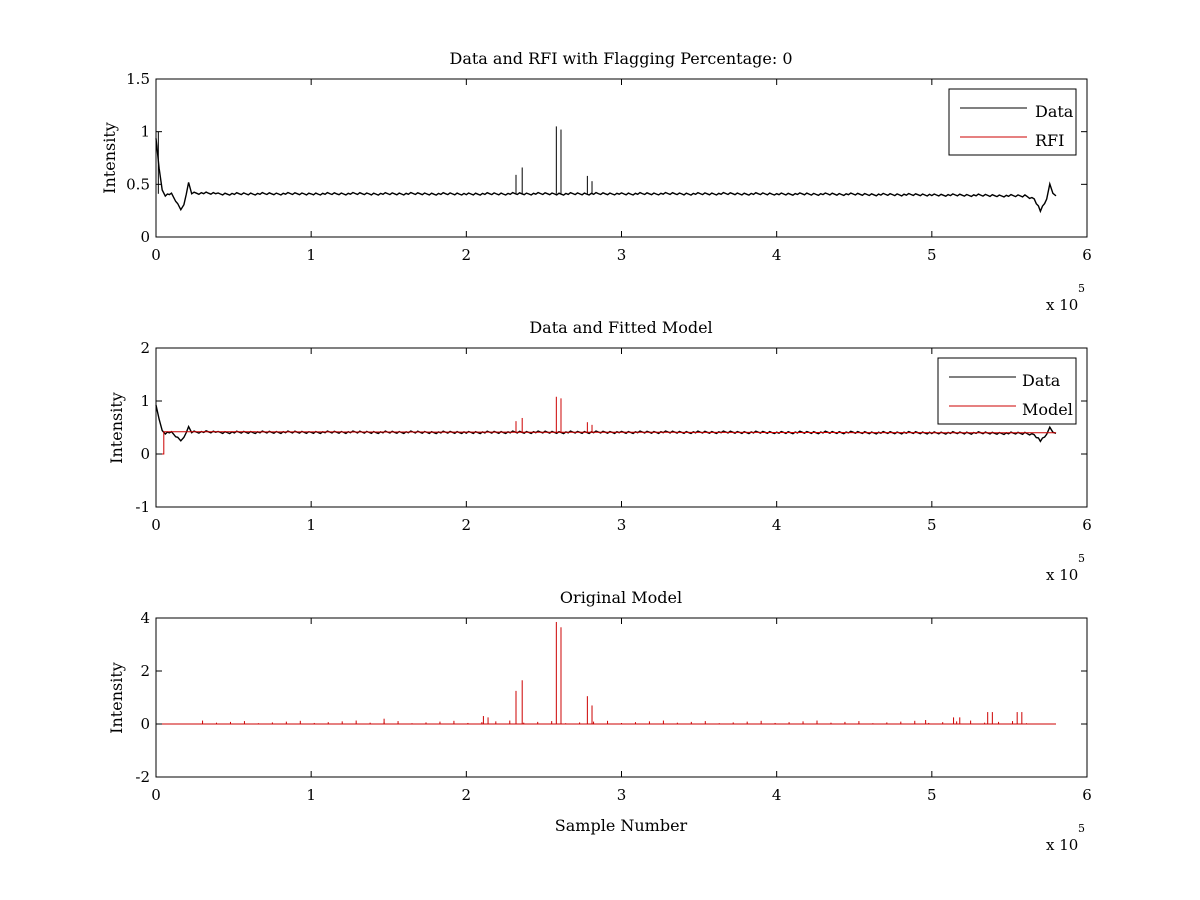  I want to click on subplot-3-x-exponent-power: 5, so click(1081, 828).